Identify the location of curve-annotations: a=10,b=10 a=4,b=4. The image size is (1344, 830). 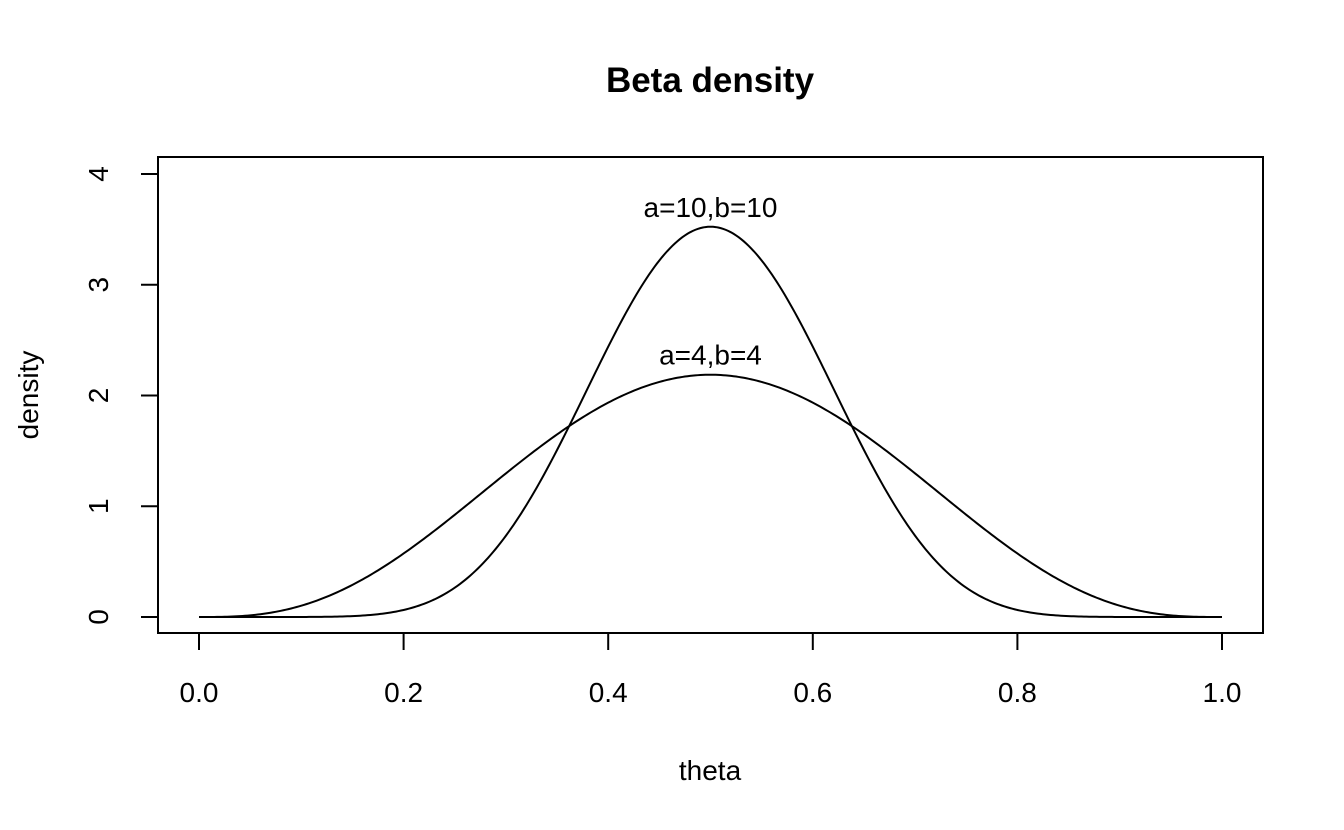
(711, 281).